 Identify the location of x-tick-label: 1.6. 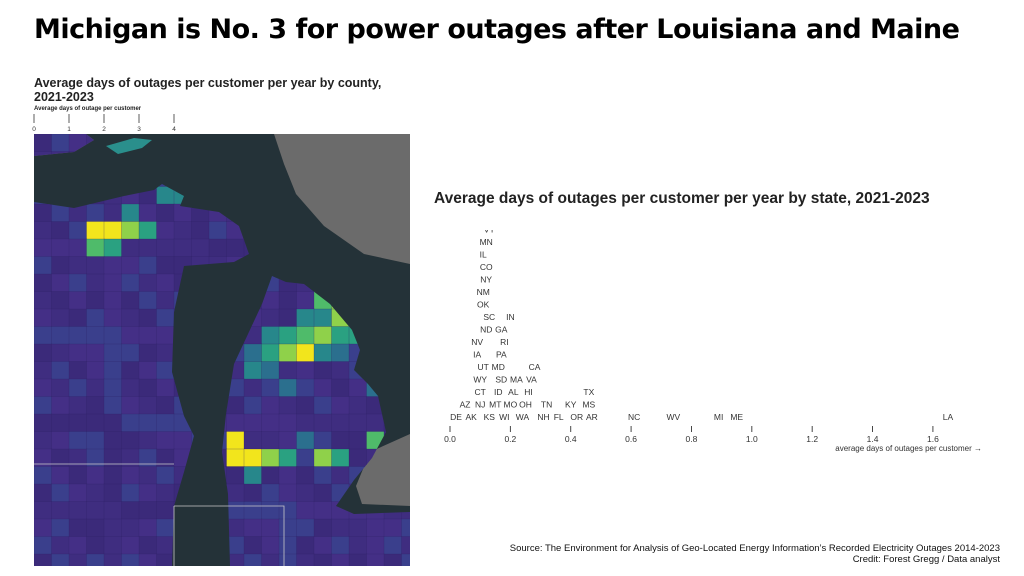
(933, 439).